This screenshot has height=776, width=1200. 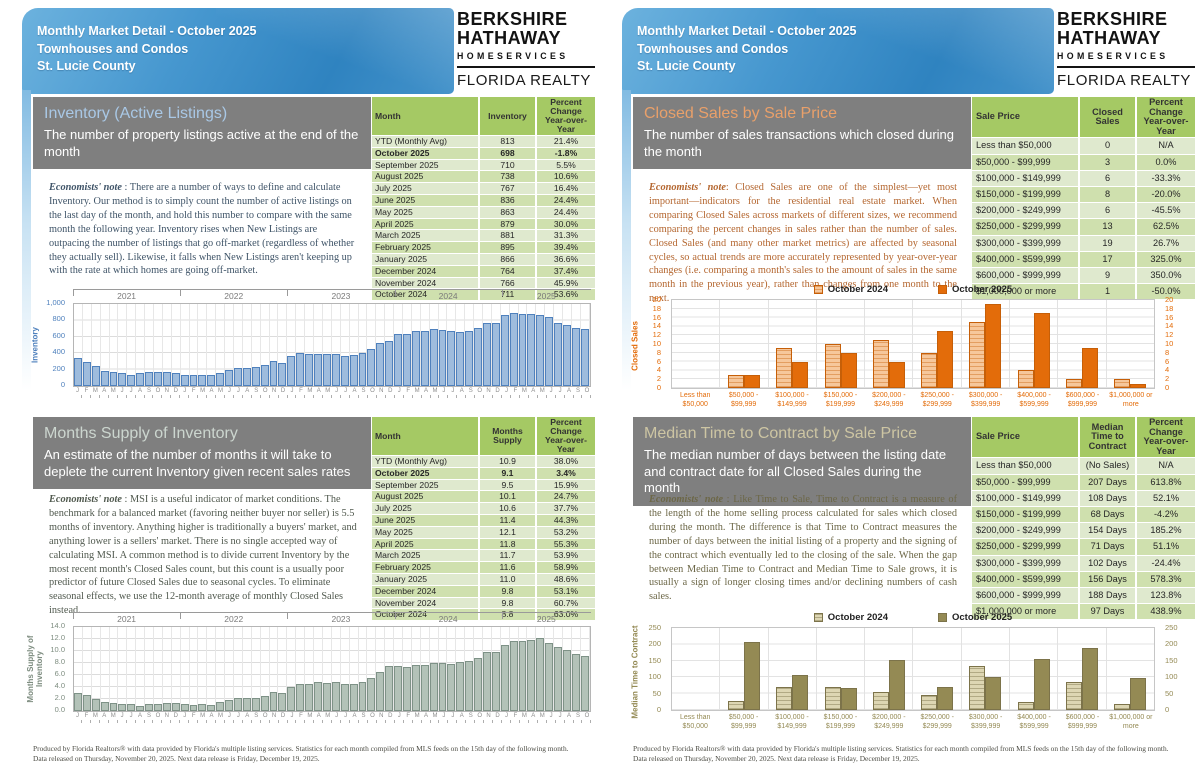 I want to click on y-tick-label: 400, so click(x=58, y=352).